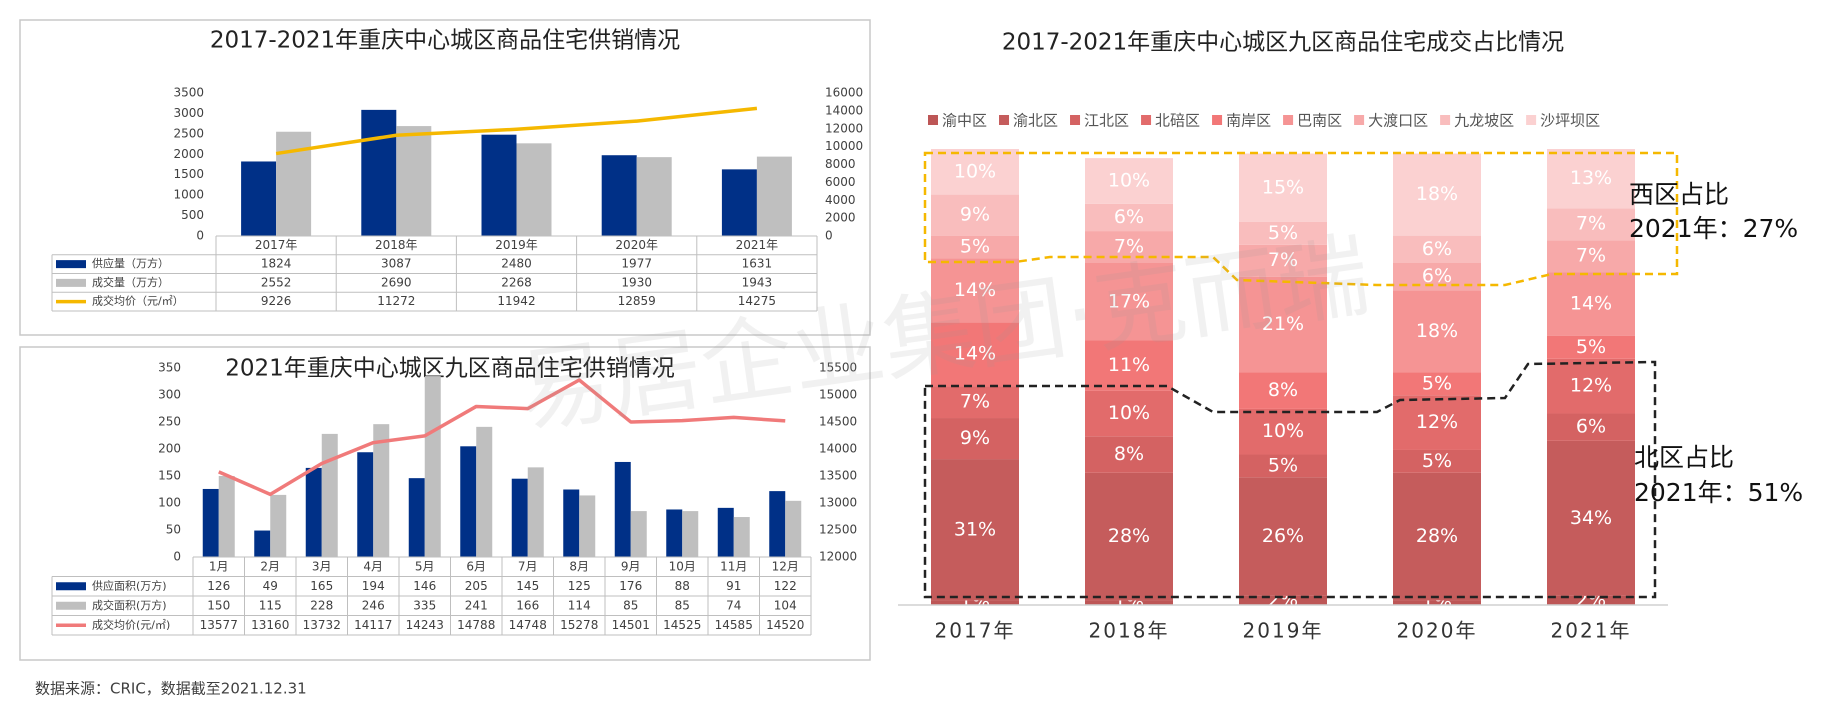 This screenshot has height=707, width=1821. Describe the element at coordinates (424, 605) in the screenshot. I see `table-value: 335` at that location.